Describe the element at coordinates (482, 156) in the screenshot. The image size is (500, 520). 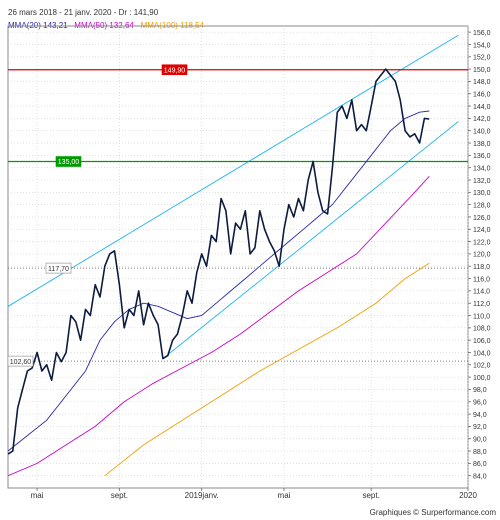
I see `y-tick-label: 136,0` at that location.